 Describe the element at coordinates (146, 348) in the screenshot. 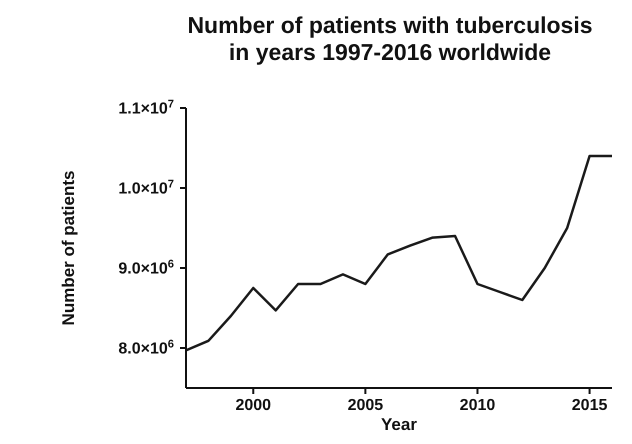

I see `y-tick-label: 8.0×10$^{6}$` at that location.